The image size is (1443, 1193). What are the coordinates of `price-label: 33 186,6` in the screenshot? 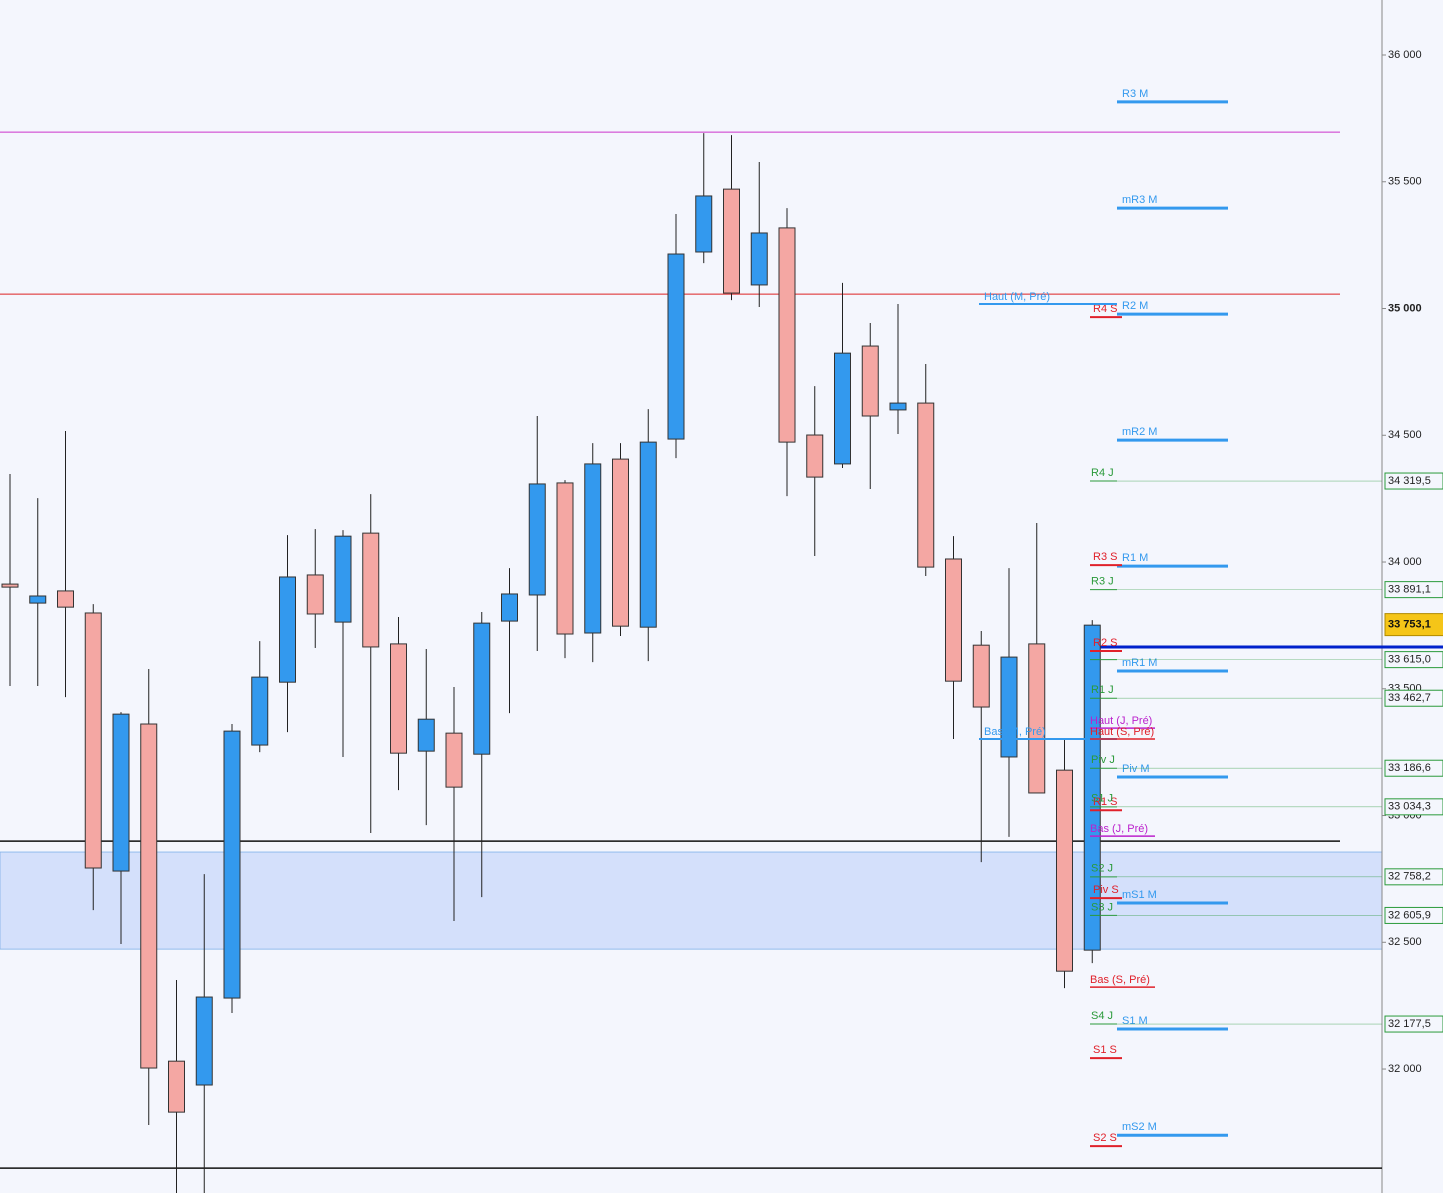 It's located at (1409, 768).